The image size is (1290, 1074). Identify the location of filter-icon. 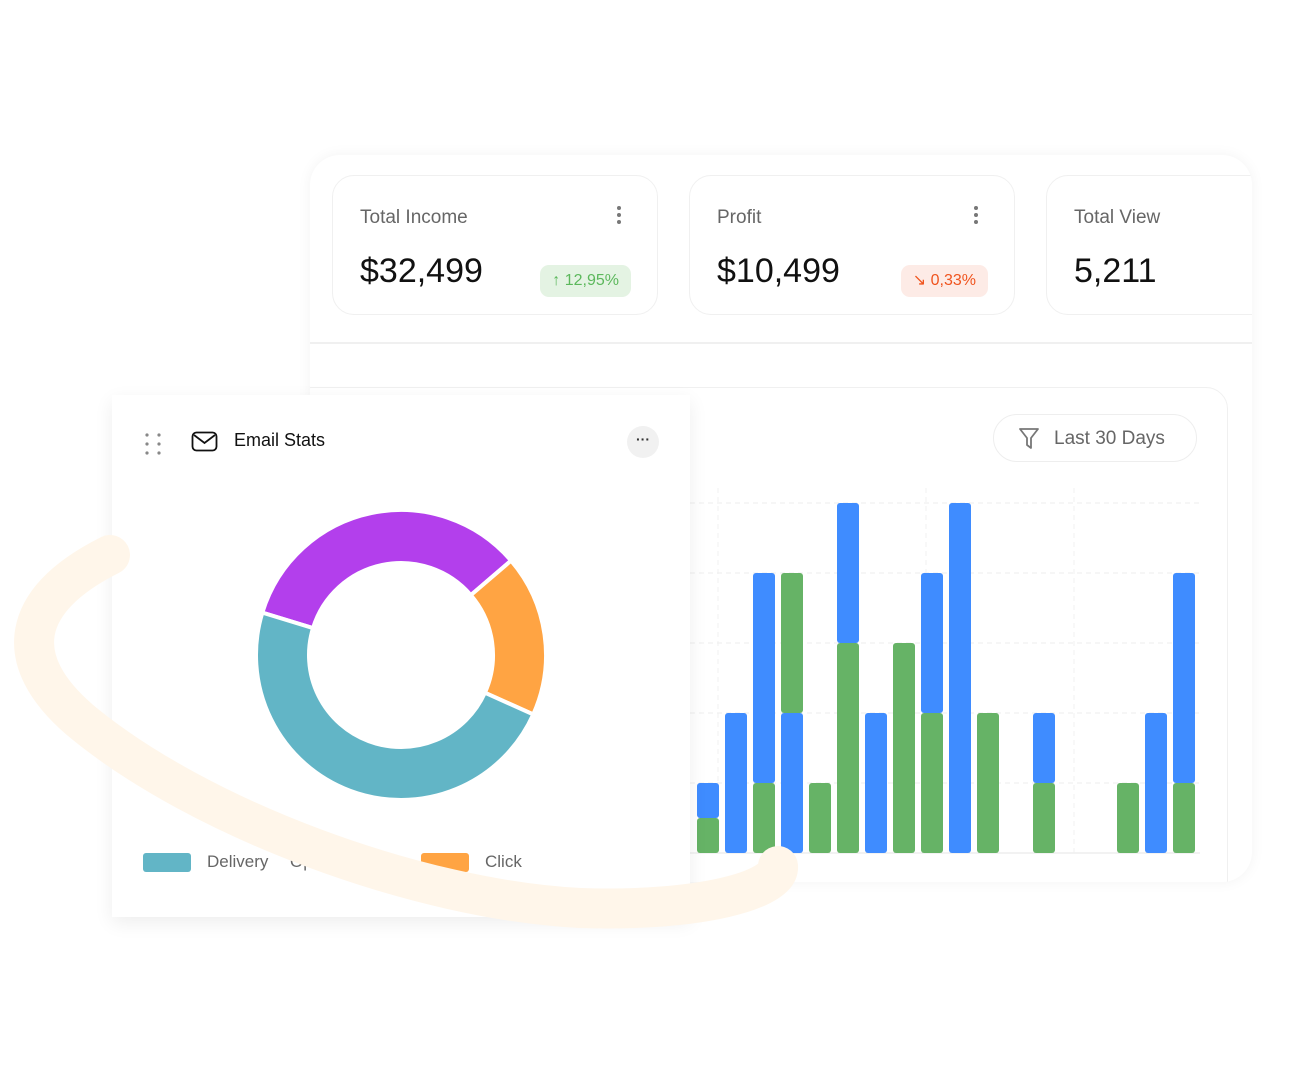
(1029, 438).